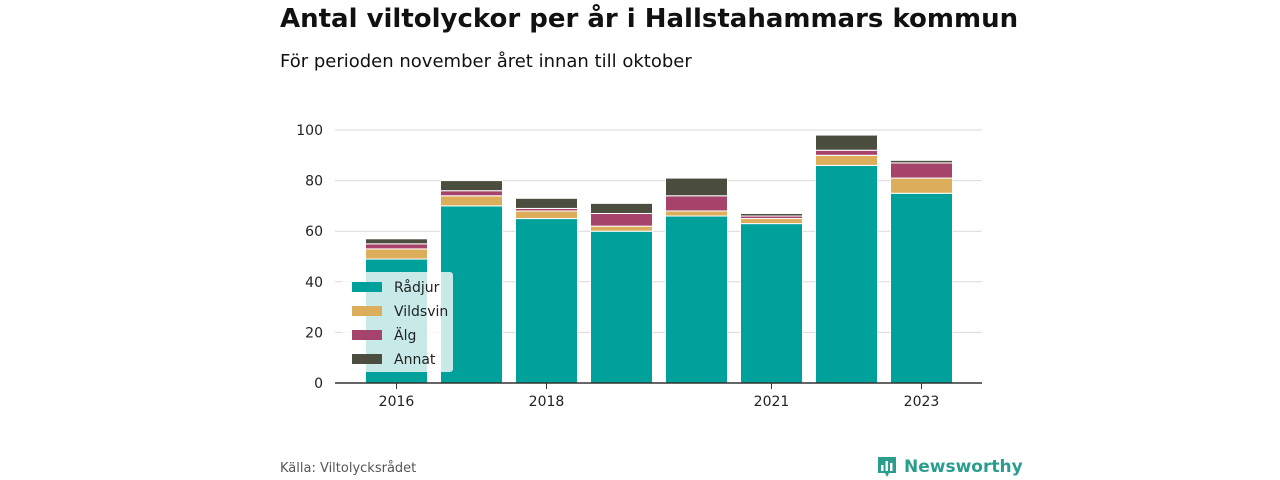  I want to click on y-tick-label: 60, so click(314, 232).